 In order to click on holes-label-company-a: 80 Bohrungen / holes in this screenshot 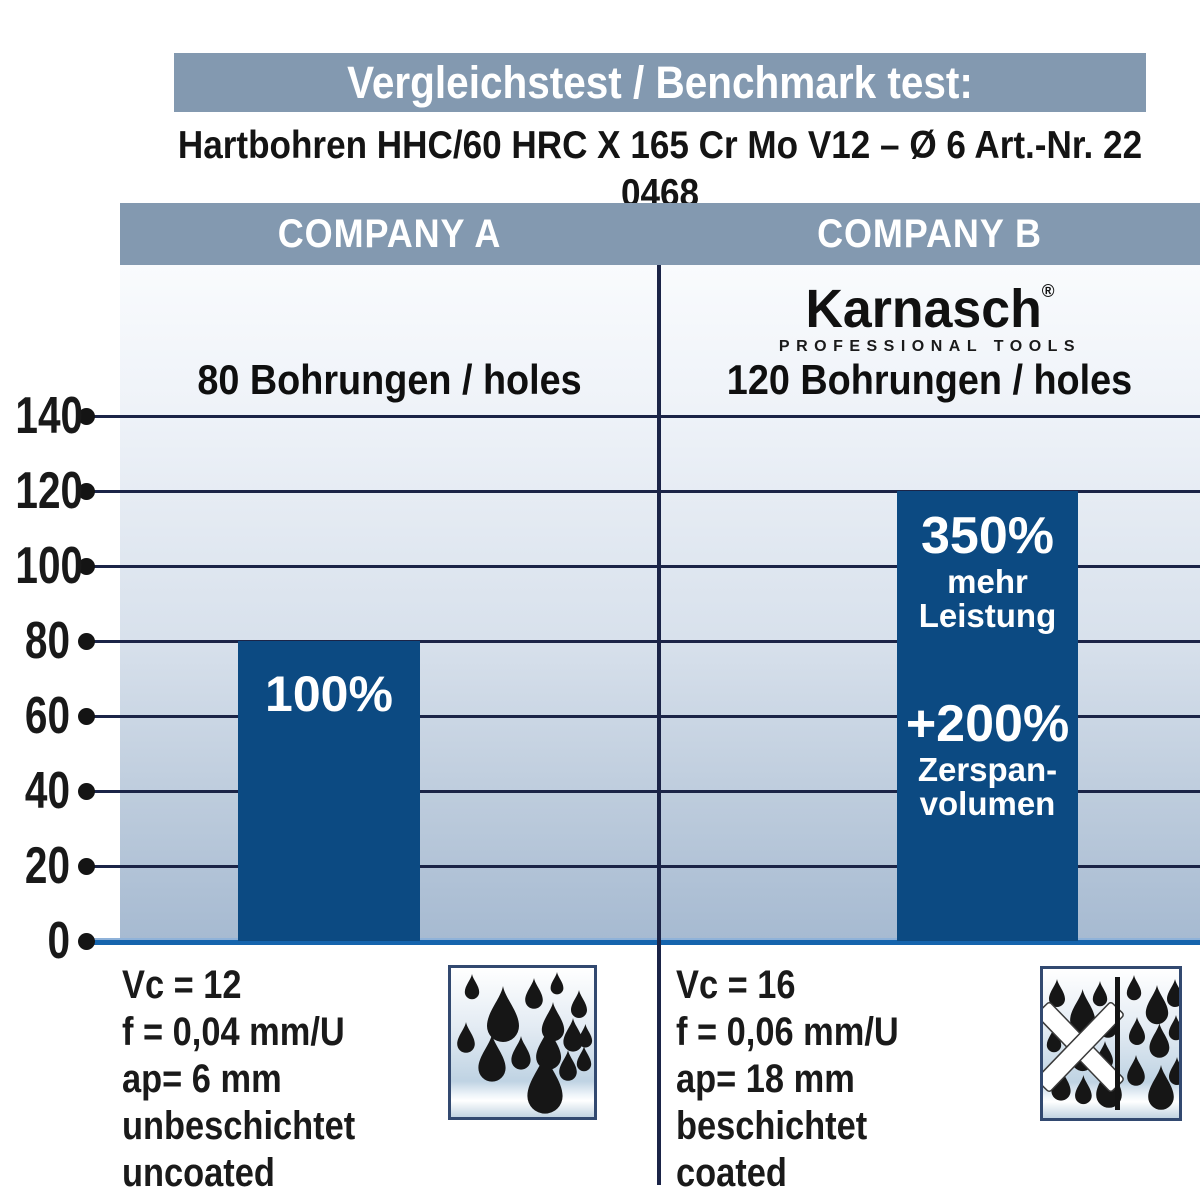, I will do `click(389, 379)`.